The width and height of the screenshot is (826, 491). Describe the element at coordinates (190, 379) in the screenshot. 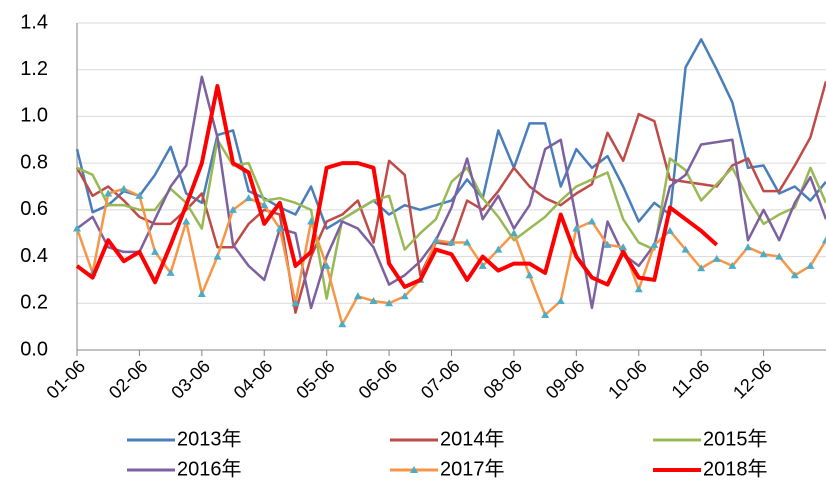

I see `x-tick-label: 03-06` at that location.